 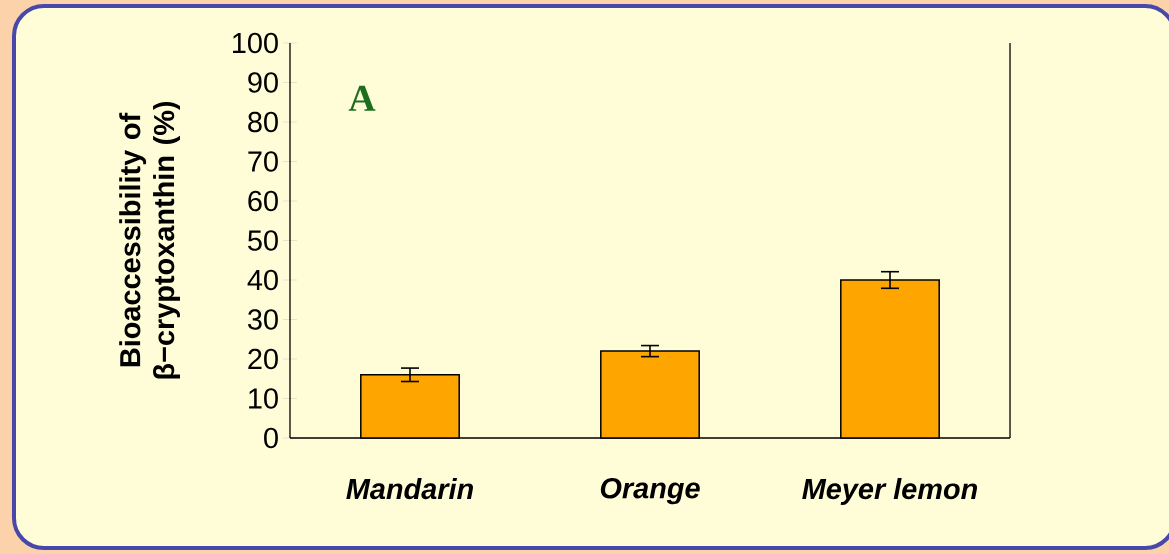 What do you see at coordinates (263, 398) in the screenshot?
I see `y-tick-label: 10` at bounding box center [263, 398].